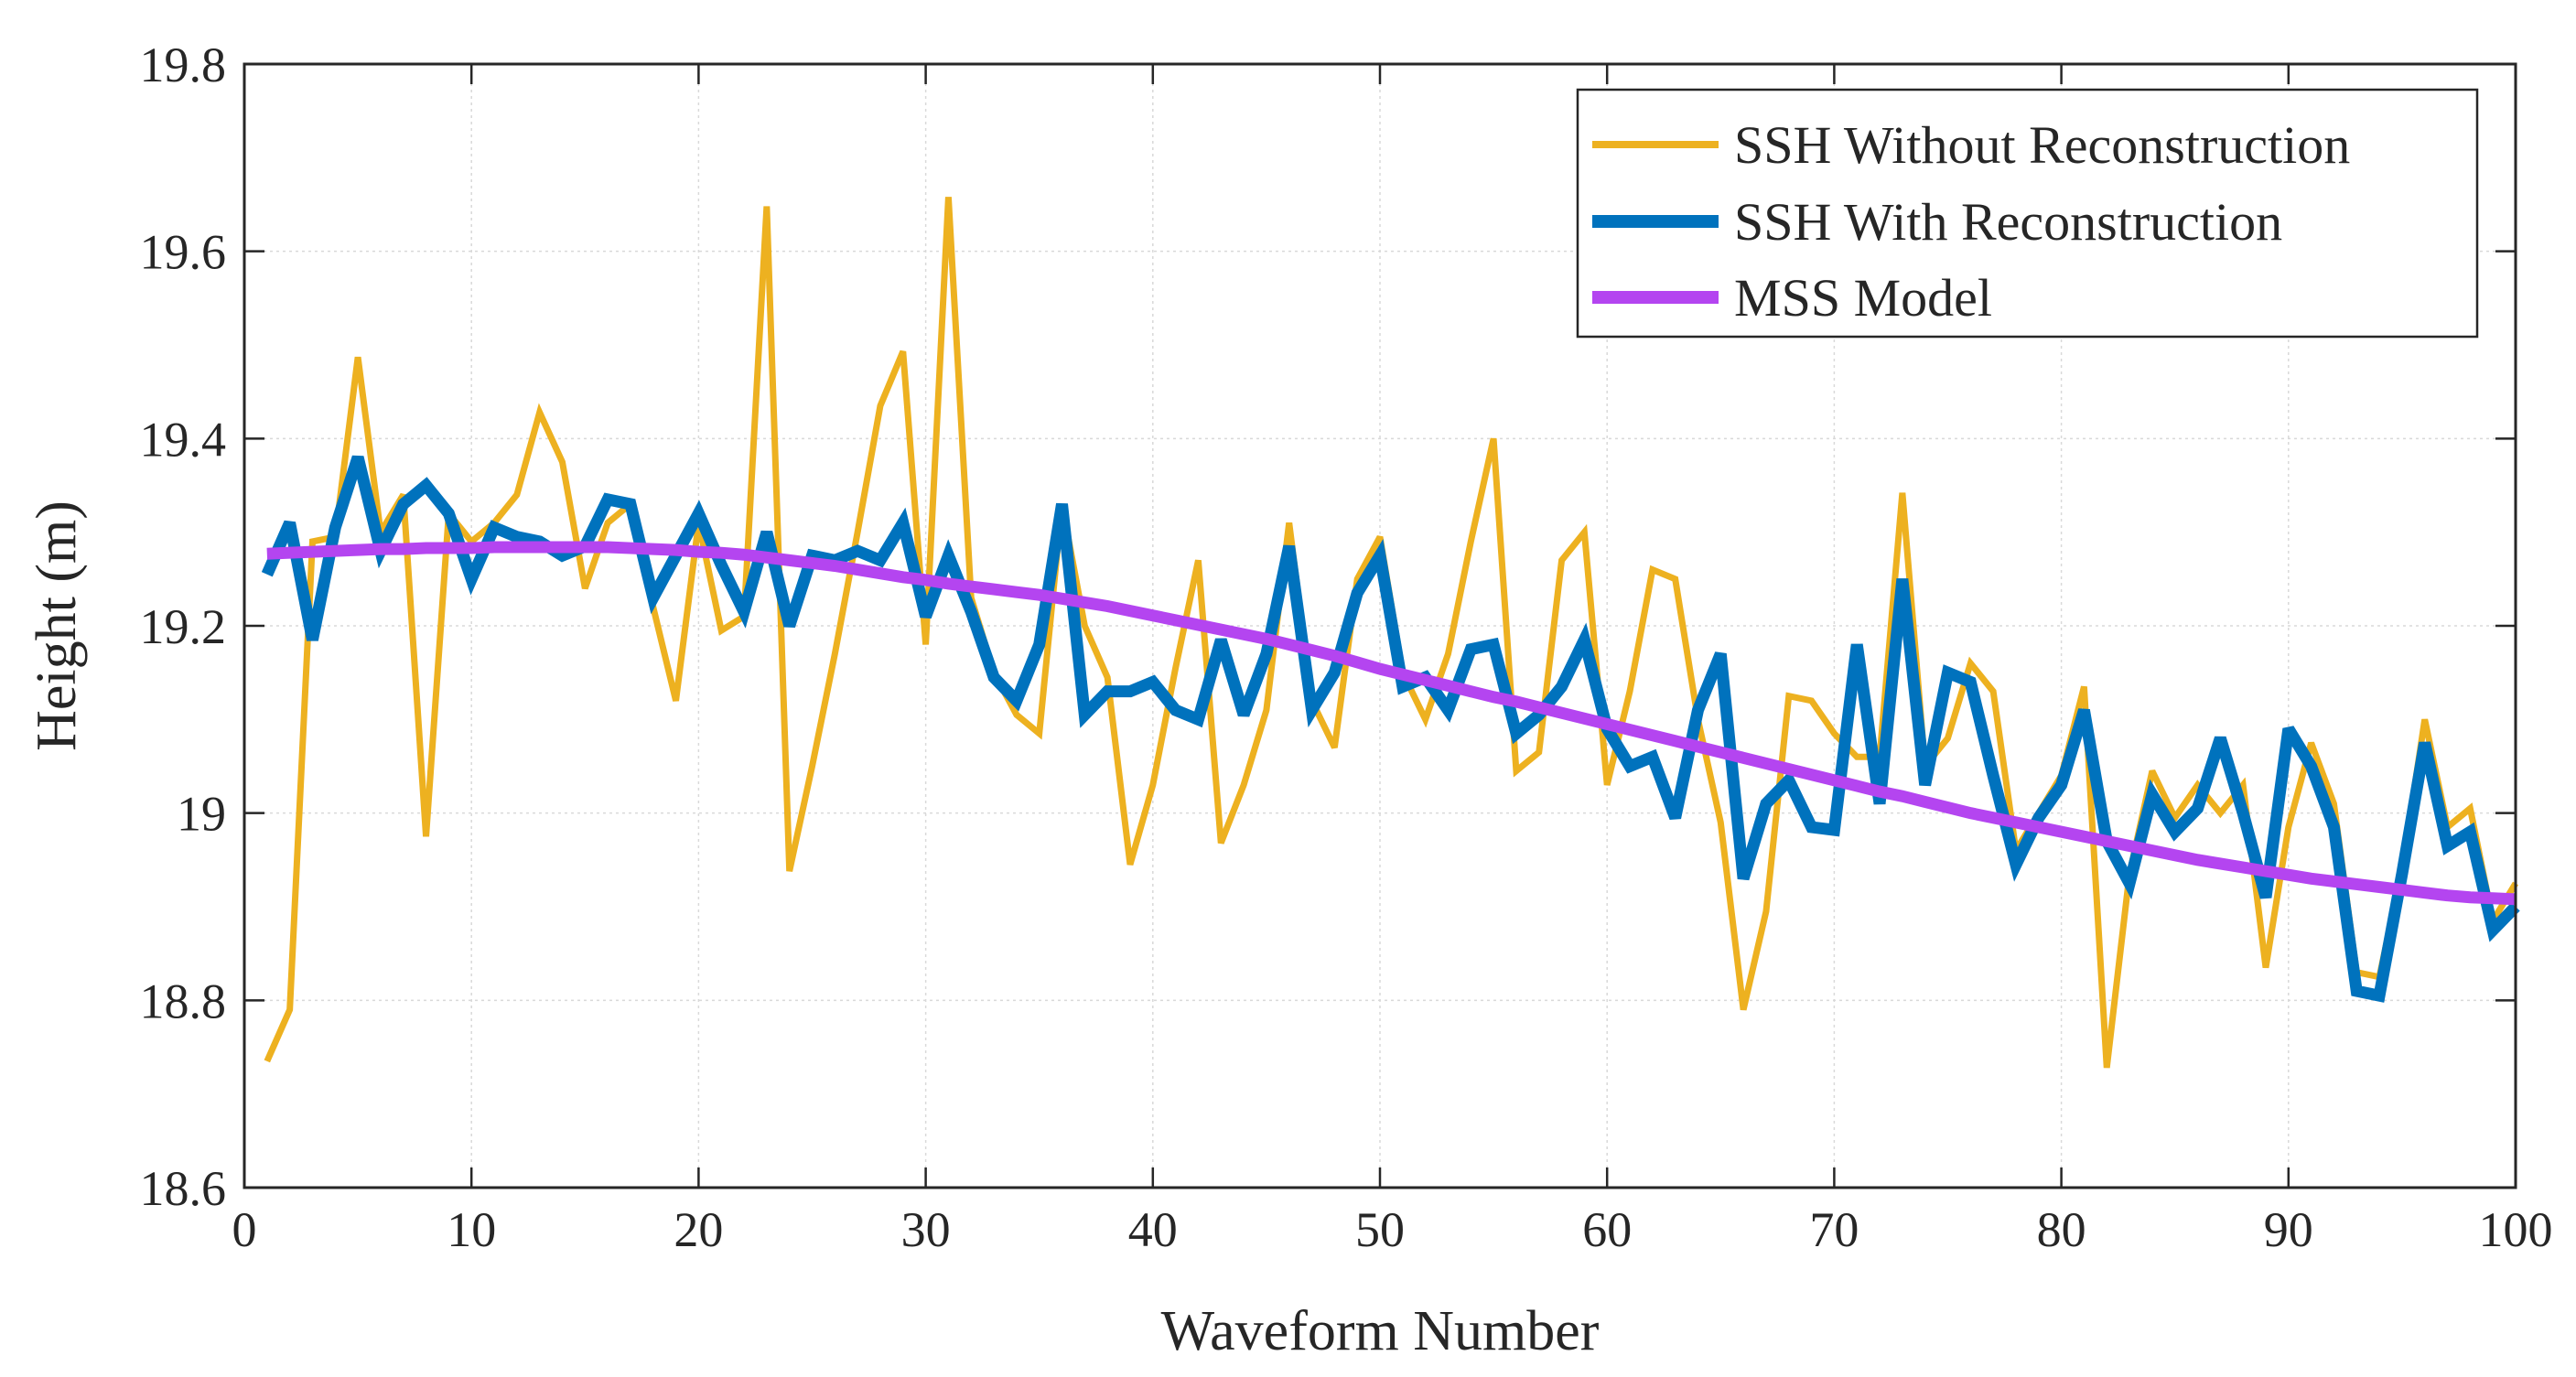 The width and height of the screenshot is (2576, 1377). I want to click on x-tick-label: 70, so click(1834, 1229).